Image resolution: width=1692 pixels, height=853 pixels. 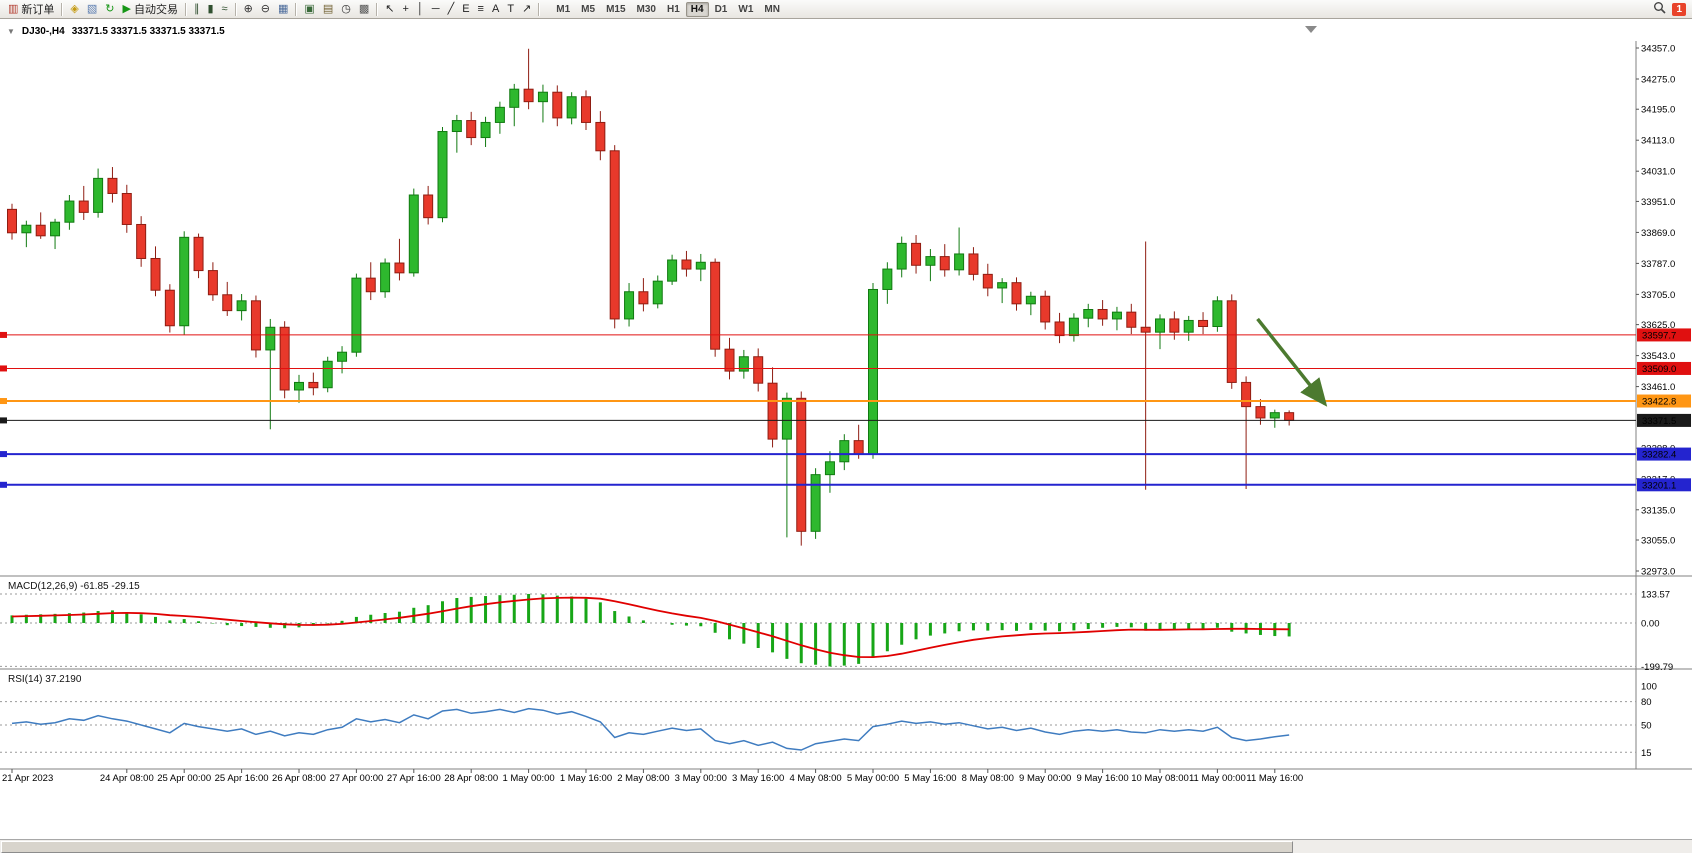 What do you see at coordinates (673, 9) in the screenshot?
I see `timeframe-h1-button: H1` at bounding box center [673, 9].